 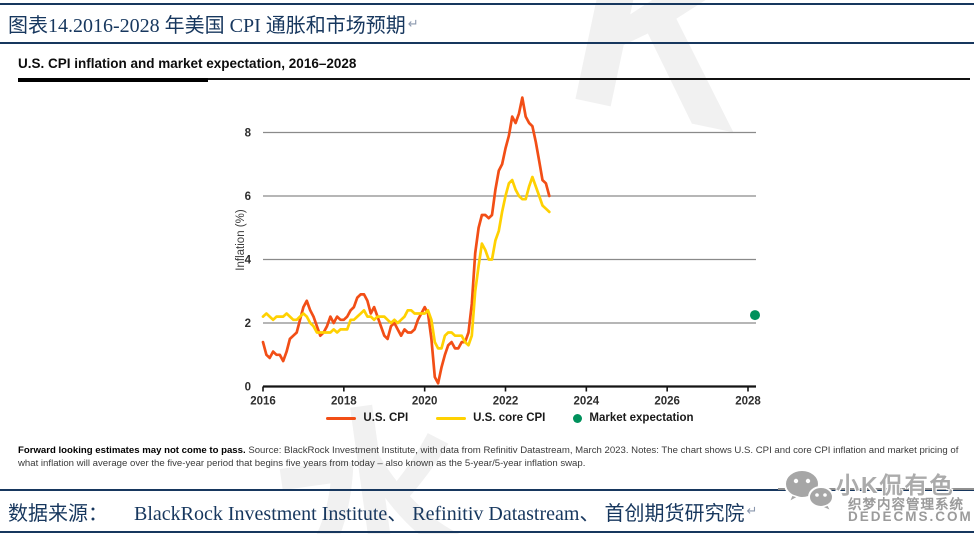 I want to click on title-rule-thin, so click(x=589, y=79).